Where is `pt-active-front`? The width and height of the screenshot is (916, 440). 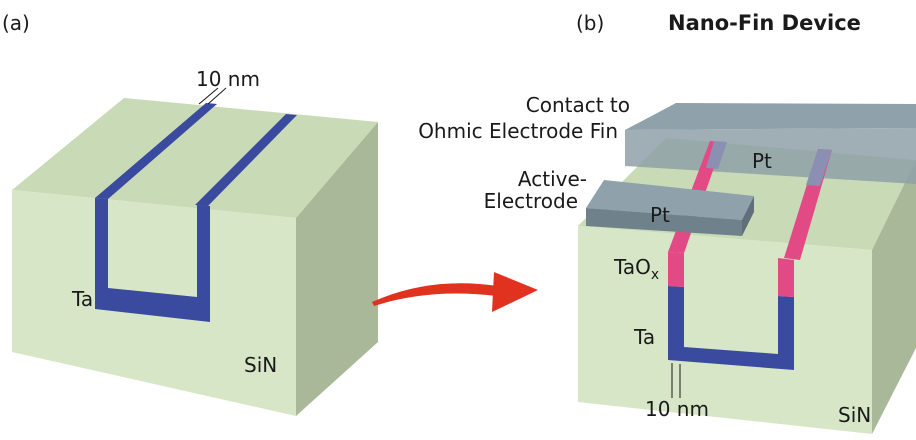 pt-active-front is located at coordinates (664, 222).